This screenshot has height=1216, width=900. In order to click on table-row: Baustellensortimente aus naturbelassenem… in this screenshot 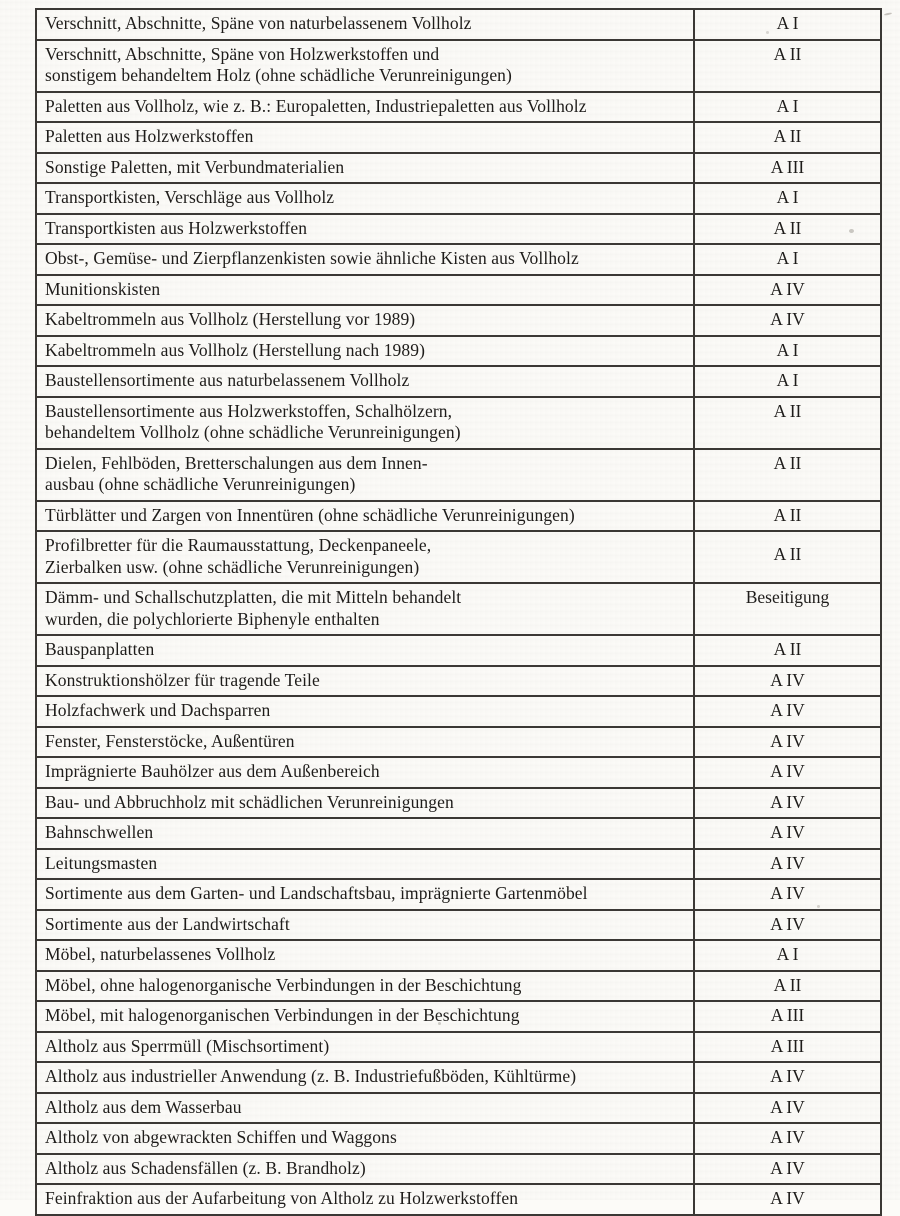, I will do `click(458, 381)`.